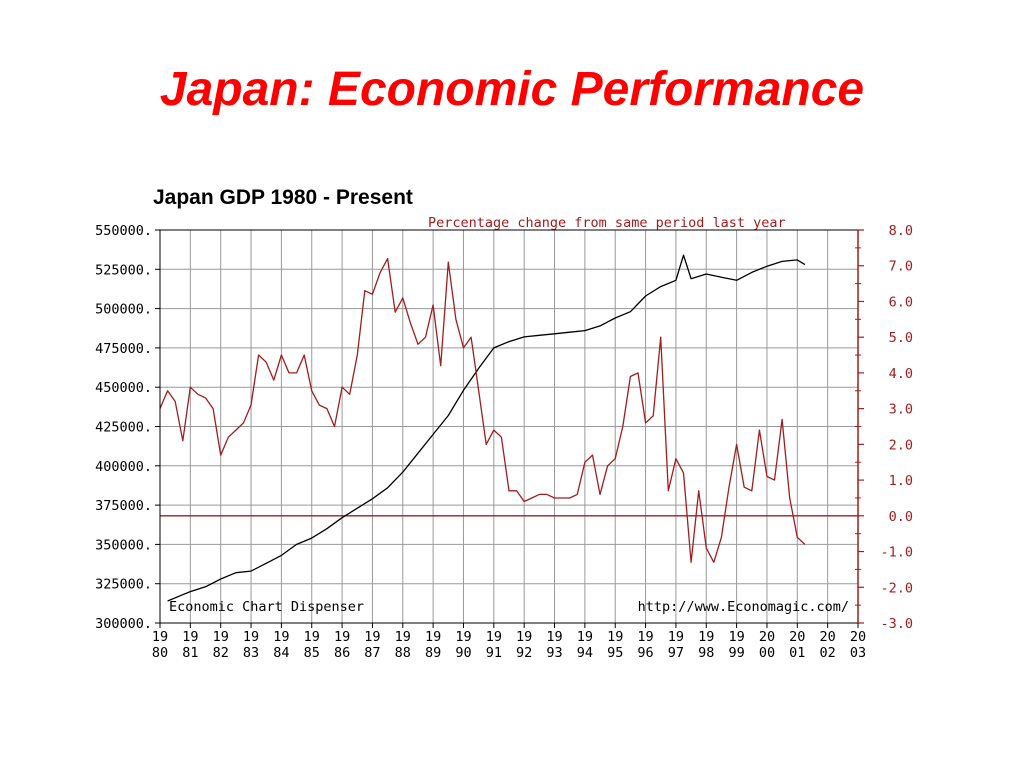 The height and width of the screenshot is (768, 1024). I want to click on right-tick-label: 3.0, so click(901, 410).